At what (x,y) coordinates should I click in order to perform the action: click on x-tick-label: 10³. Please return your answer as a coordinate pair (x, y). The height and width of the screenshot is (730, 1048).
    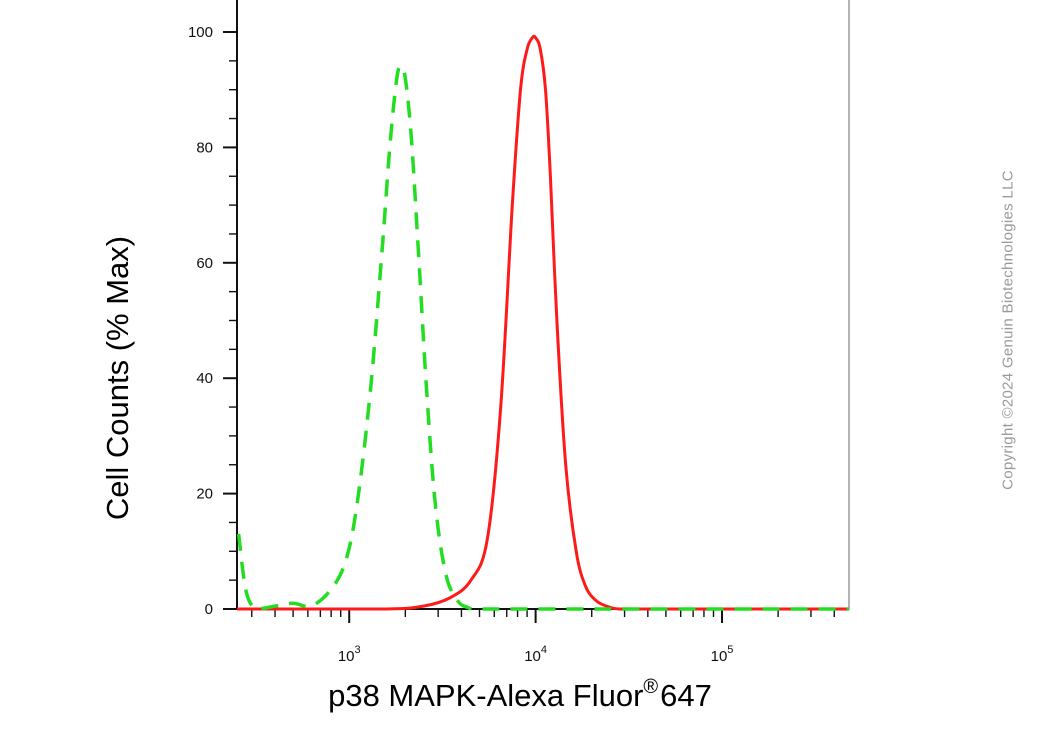
    Looking at the image, I should click on (349, 654).